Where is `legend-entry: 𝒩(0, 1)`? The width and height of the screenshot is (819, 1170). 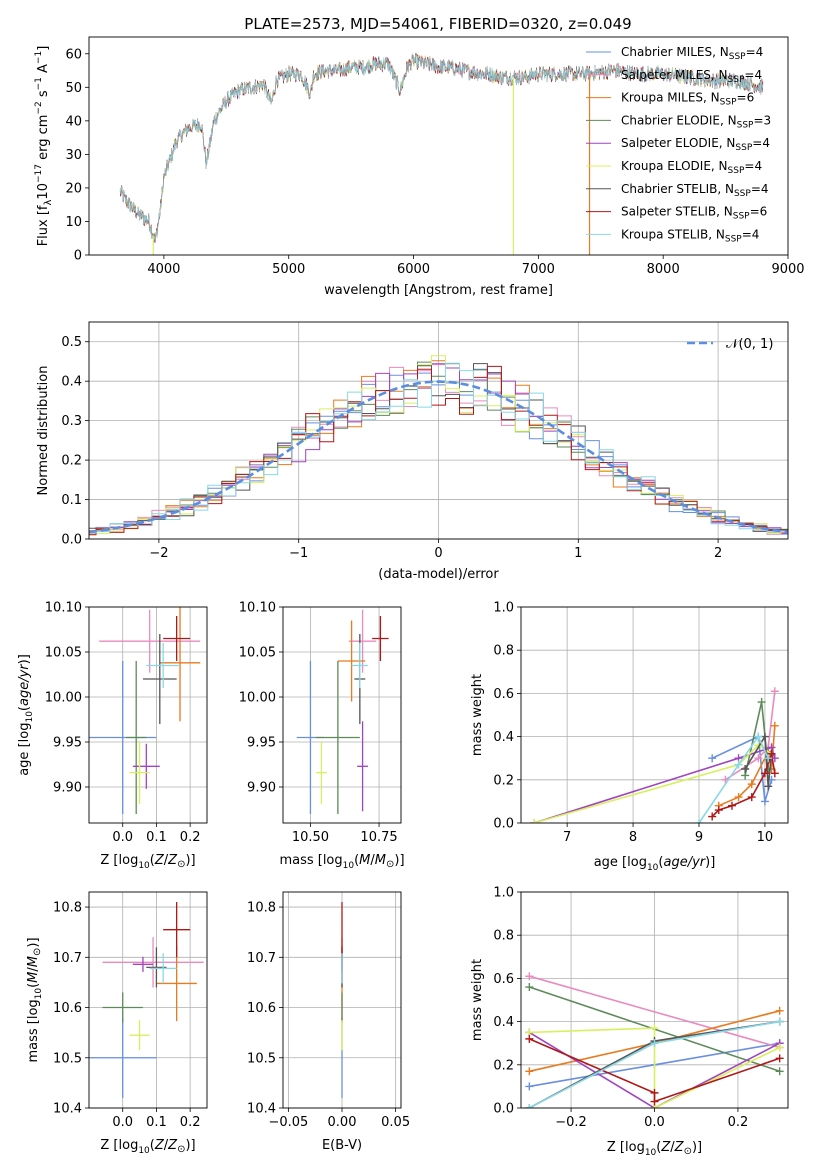
legend-entry: 𝒩(0, 1) is located at coordinates (749, 344).